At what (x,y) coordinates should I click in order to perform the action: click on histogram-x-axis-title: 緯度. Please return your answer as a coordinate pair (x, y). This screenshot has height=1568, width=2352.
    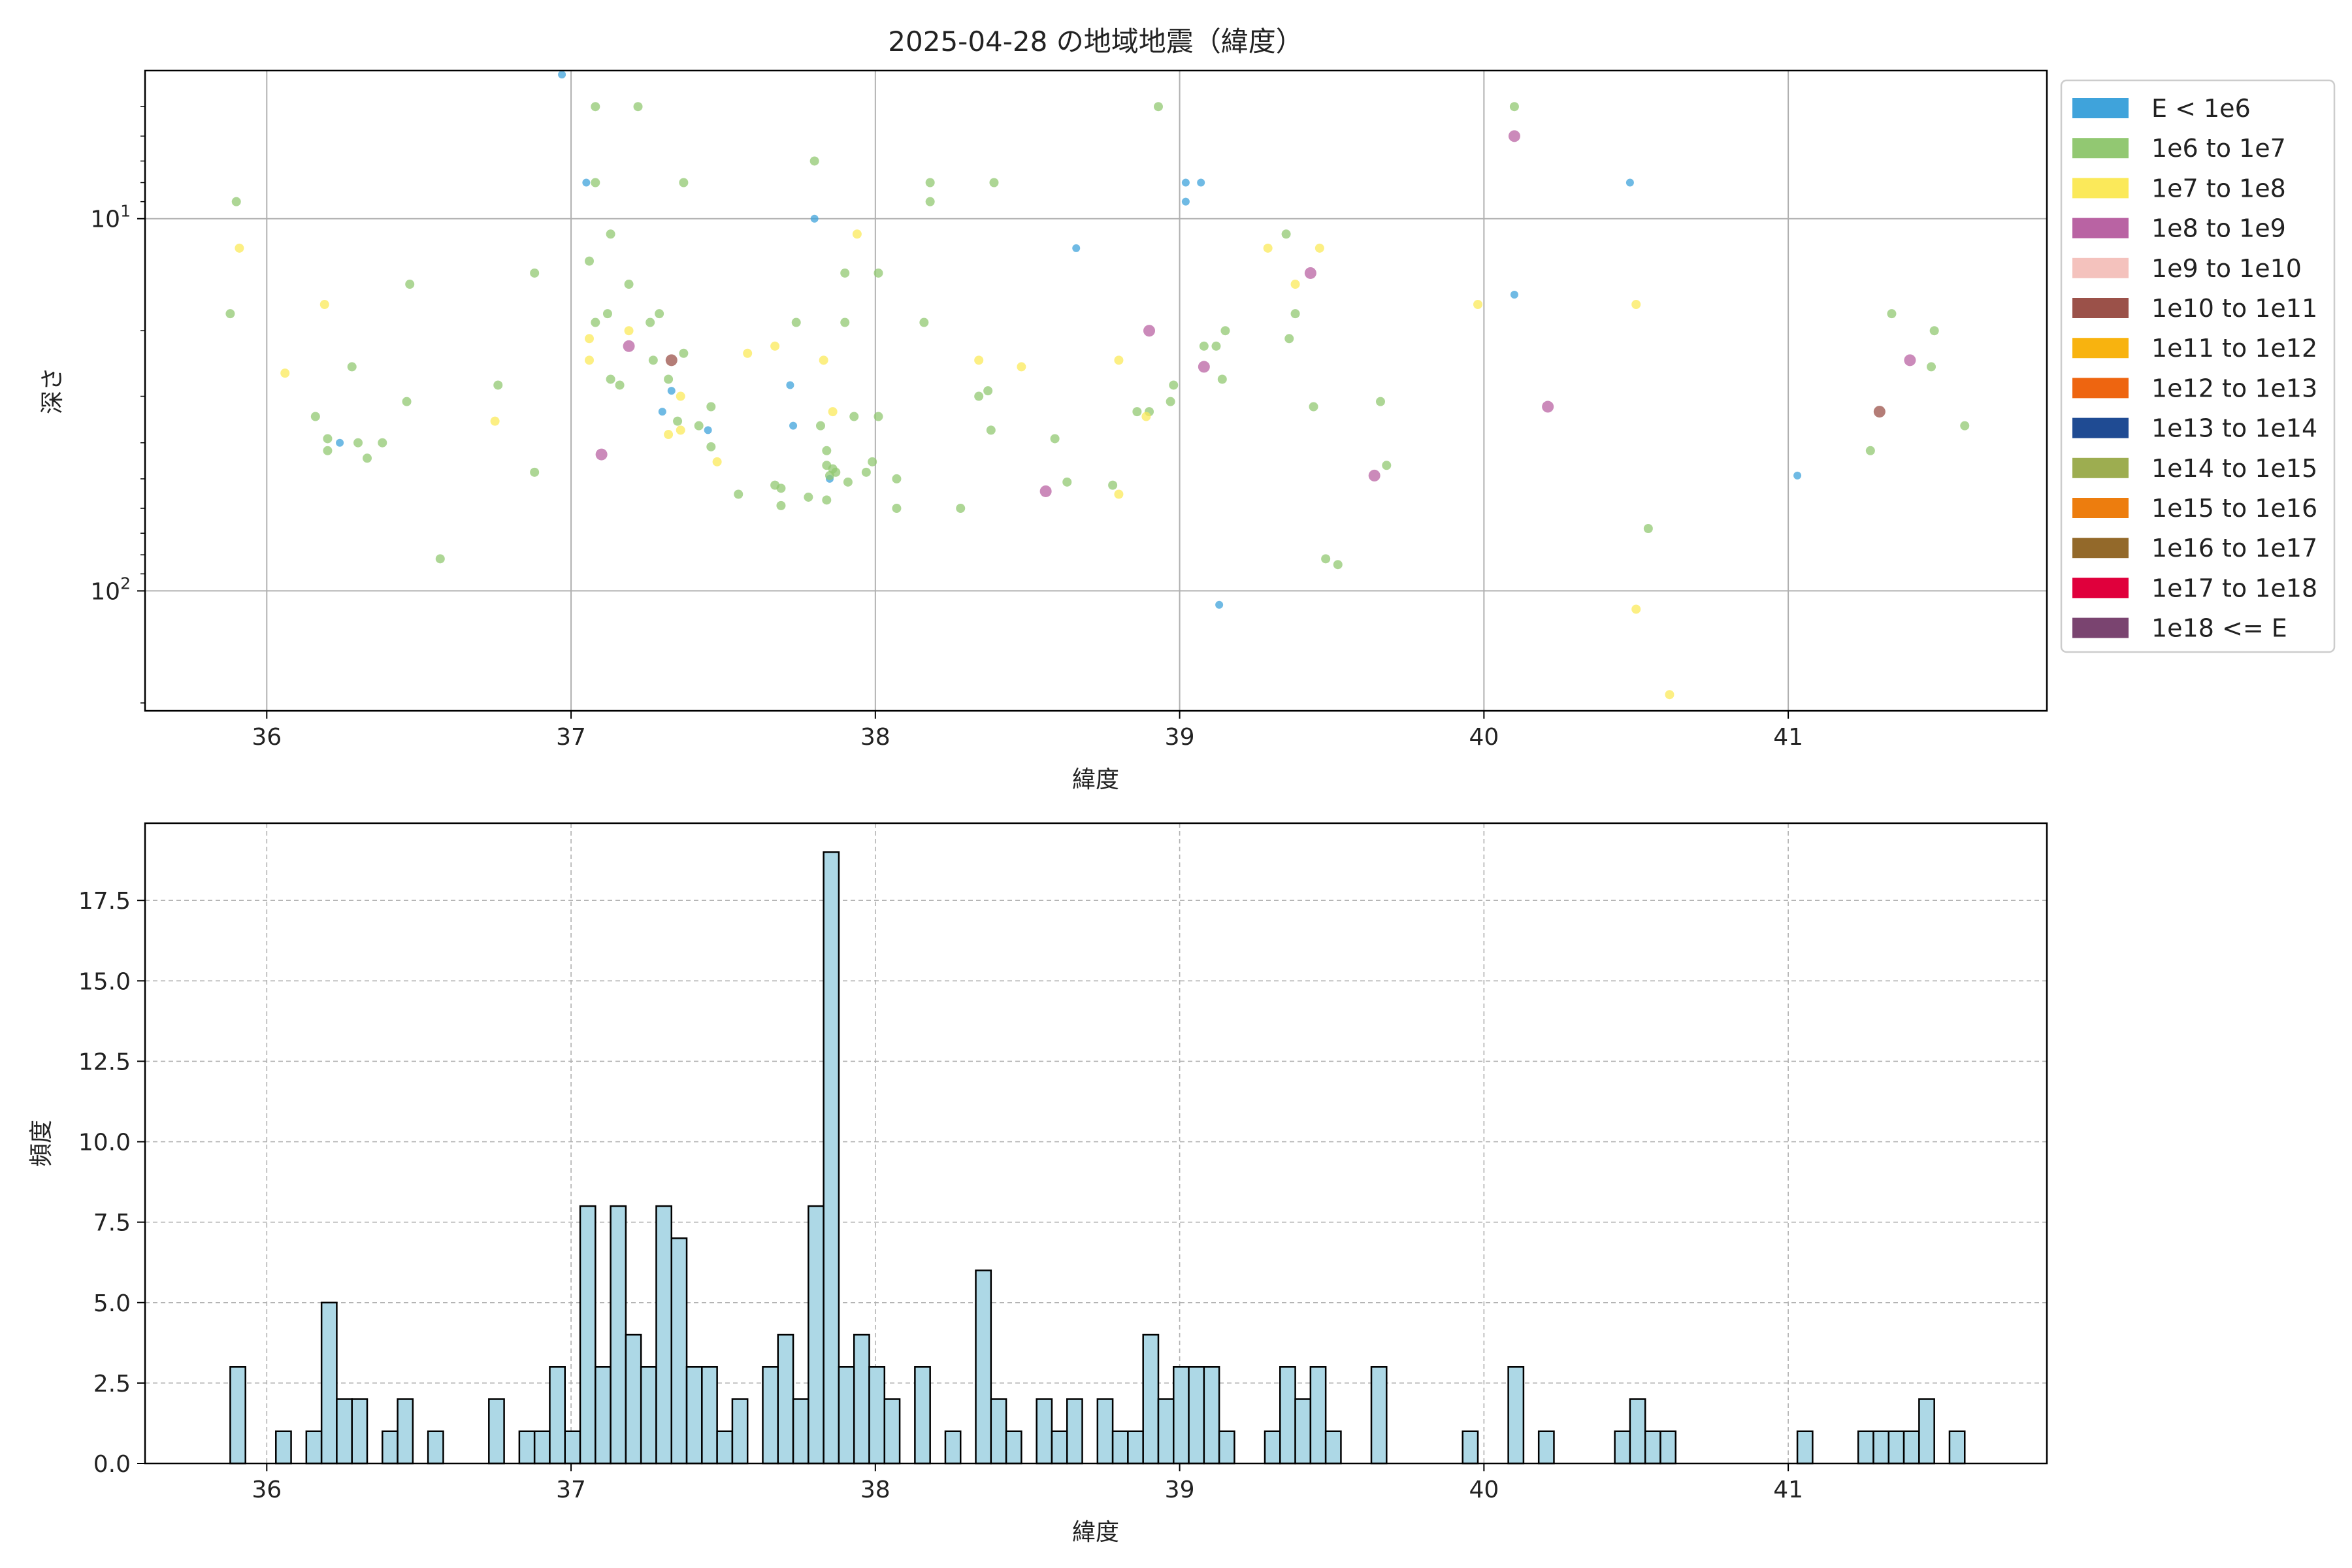
    Looking at the image, I should click on (1095, 1532).